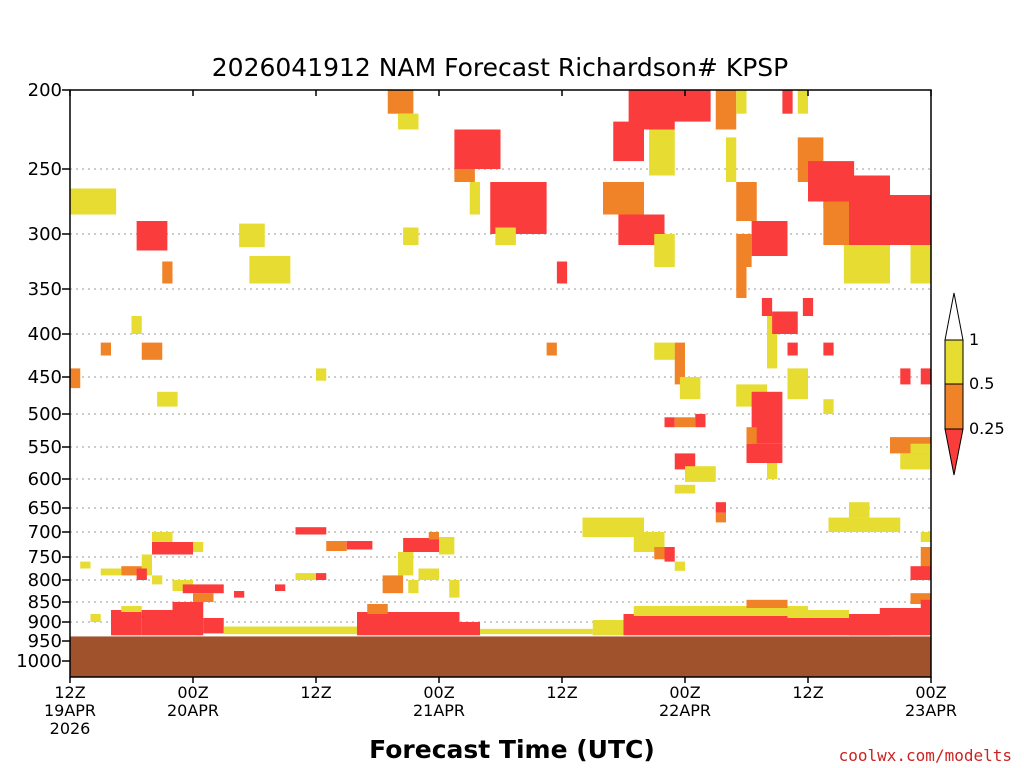 The width and height of the screenshot is (1024, 768). Describe the element at coordinates (45, 169) in the screenshot. I see `y-tick-label: 250` at that location.